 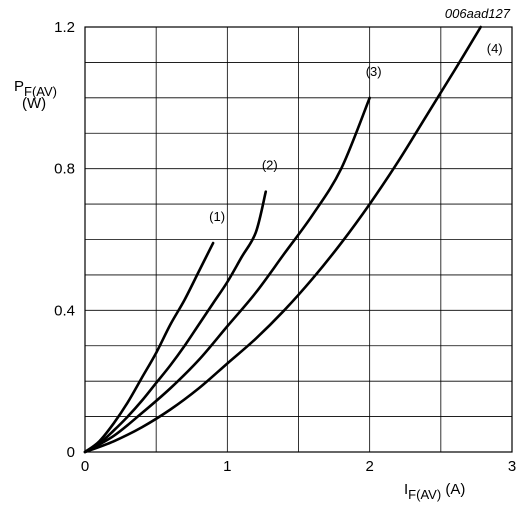 I want to click on y-axis-label-main: P, so click(x=19, y=86).